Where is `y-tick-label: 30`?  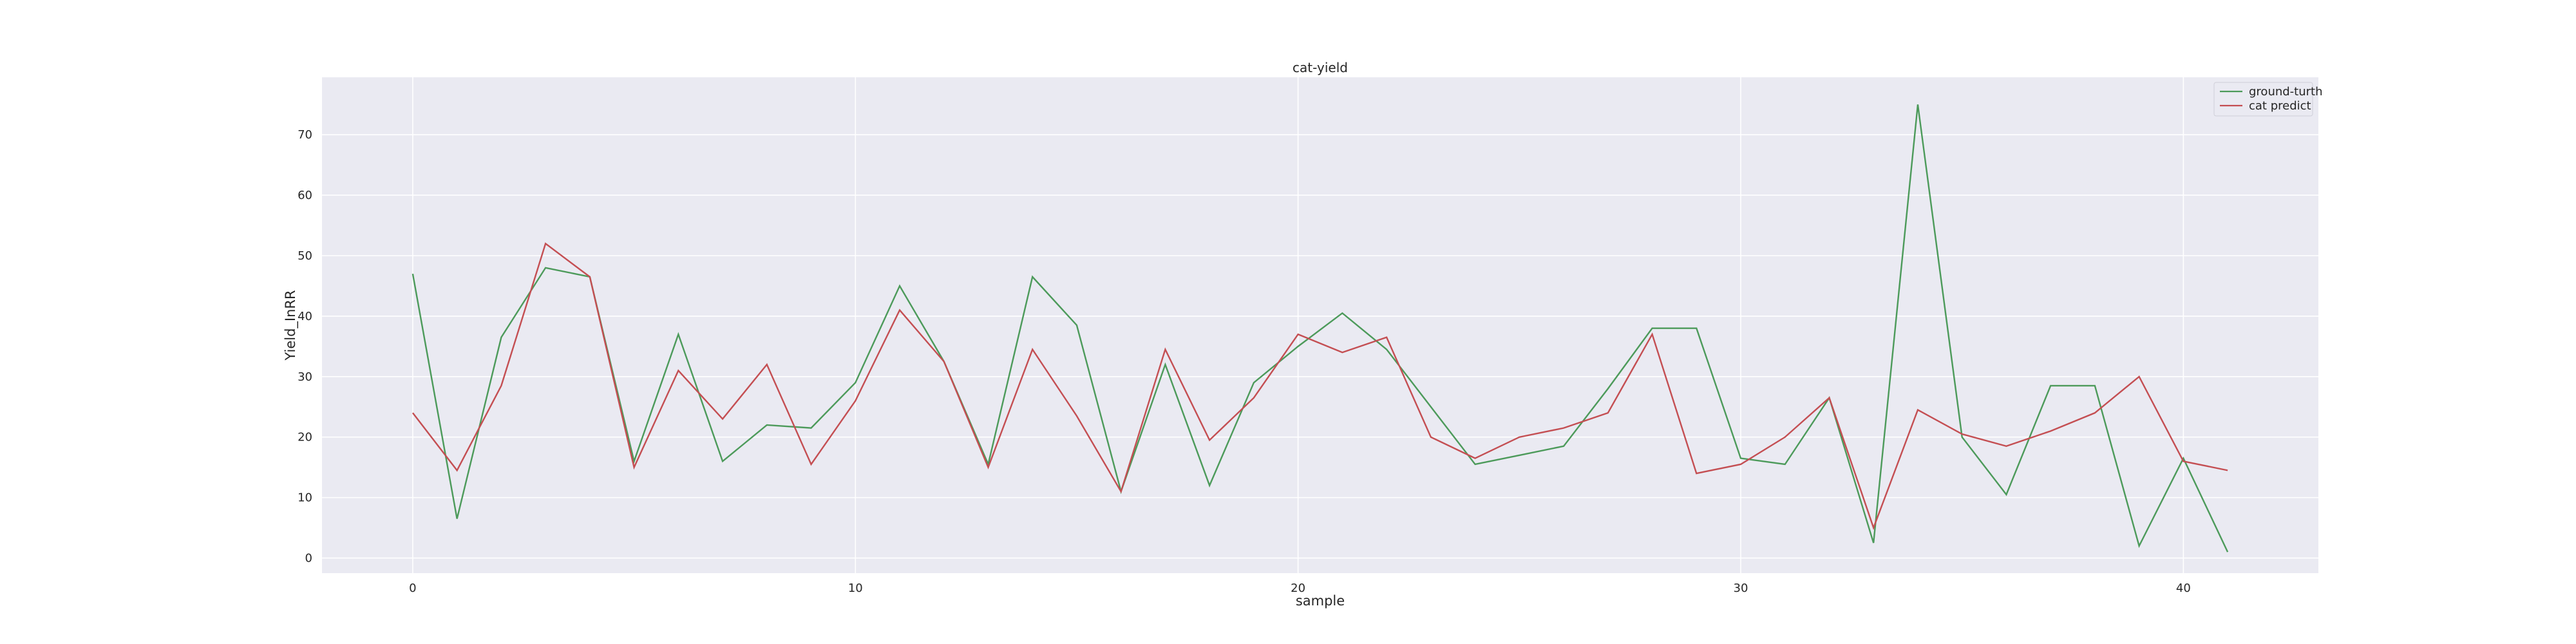 y-tick-label: 30 is located at coordinates (305, 377).